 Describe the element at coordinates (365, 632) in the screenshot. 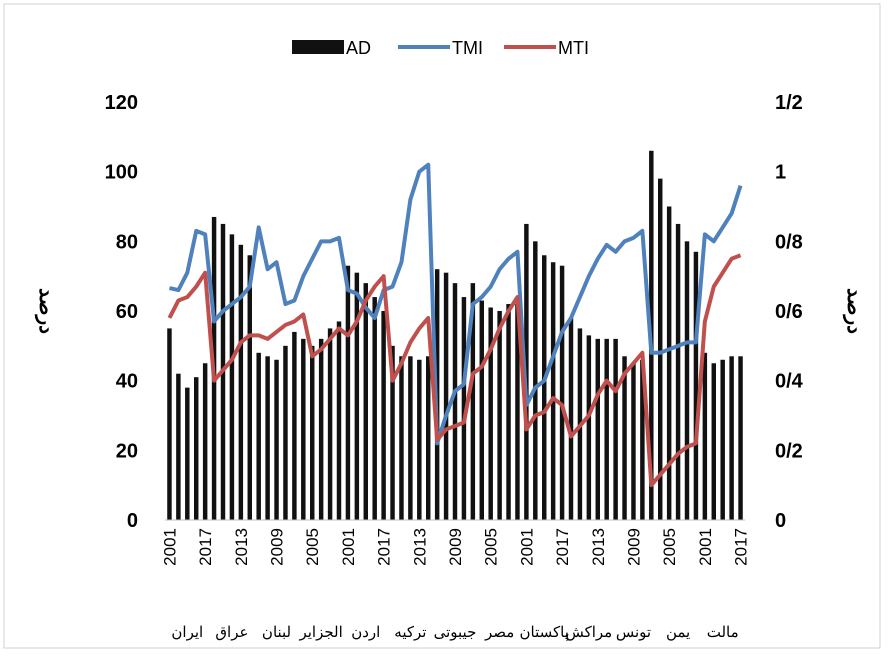

I see `group-label: اردن` at that location.